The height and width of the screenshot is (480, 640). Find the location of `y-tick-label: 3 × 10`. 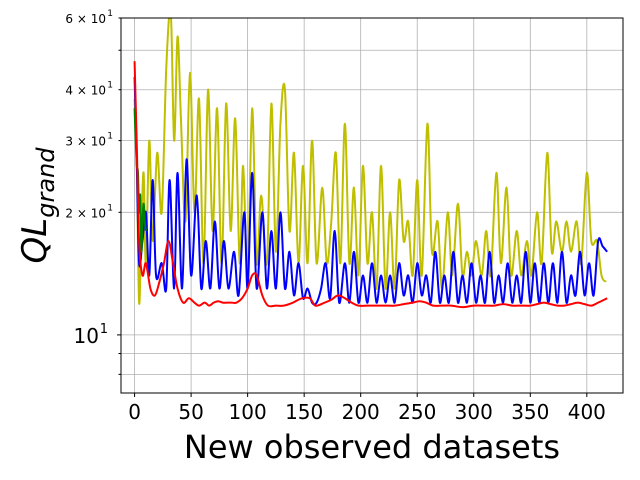

y-tick-label: 3 × 10 is located at coordinates (85, 142).